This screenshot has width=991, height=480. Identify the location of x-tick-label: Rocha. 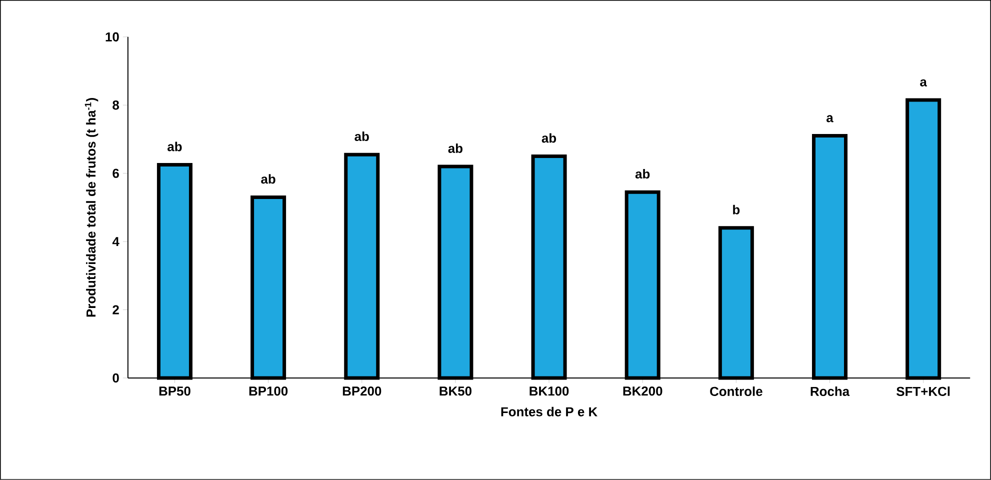
(830, 391).